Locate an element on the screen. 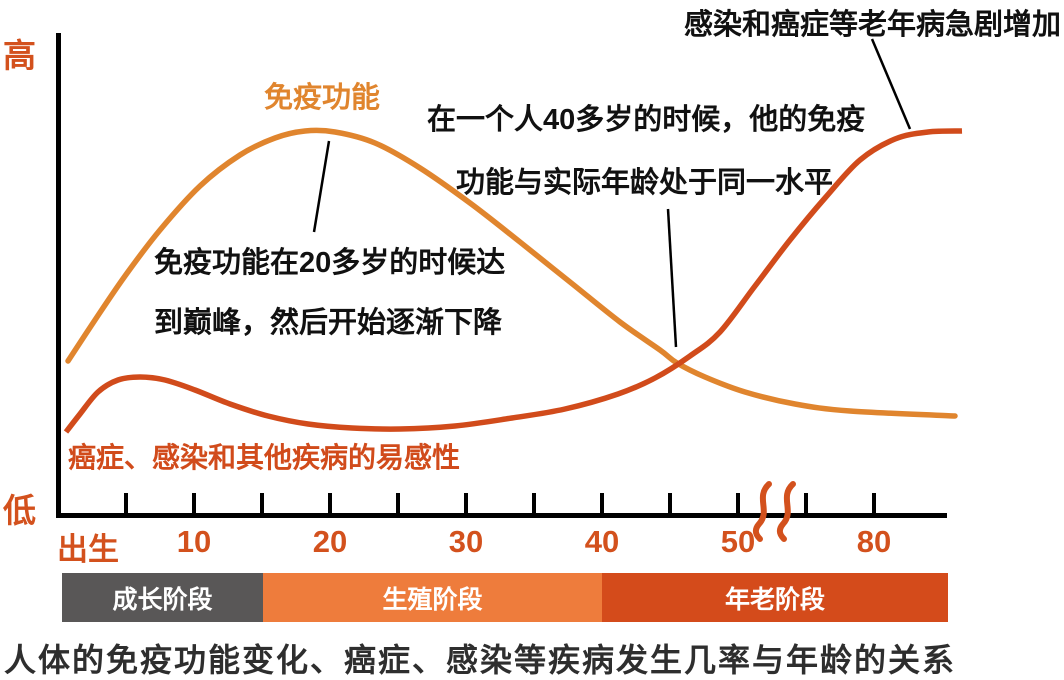  annotation-peak-line2: 到巅峰，然后开始逐渐下降 is located at coordinates (328, 323).